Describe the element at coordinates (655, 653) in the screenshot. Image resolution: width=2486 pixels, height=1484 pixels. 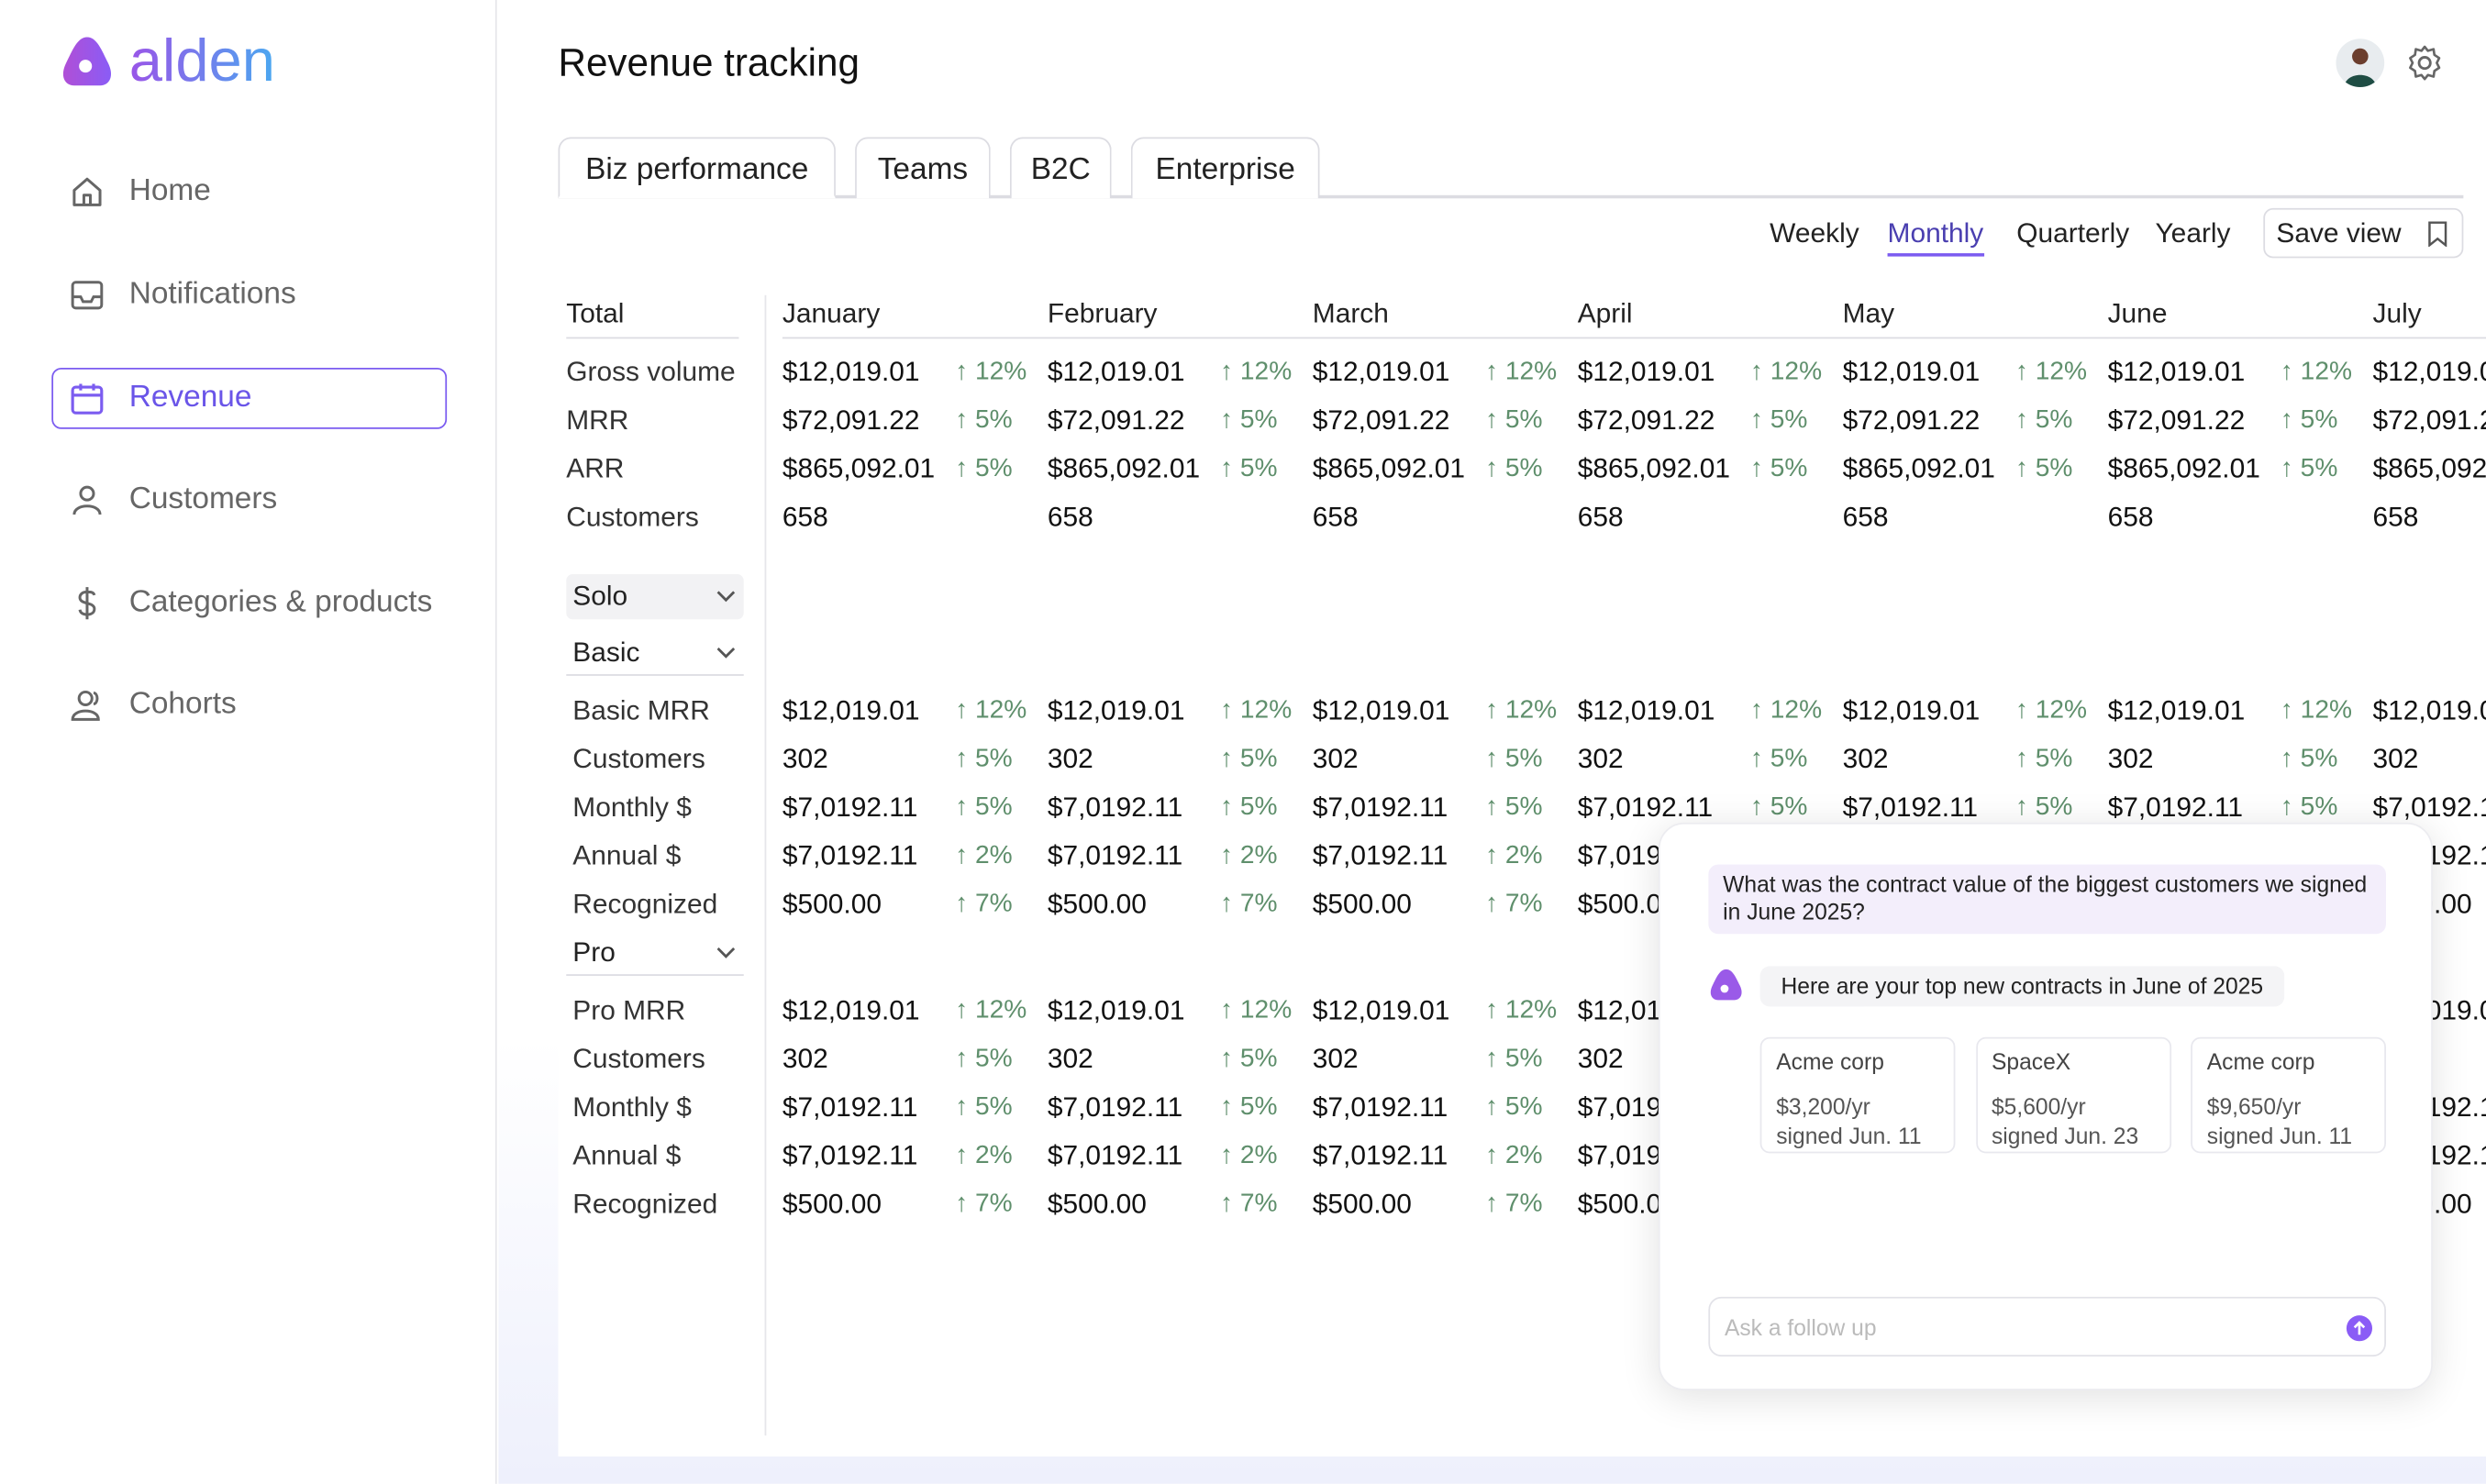
I see `section-dropdown: Basic` at that location.